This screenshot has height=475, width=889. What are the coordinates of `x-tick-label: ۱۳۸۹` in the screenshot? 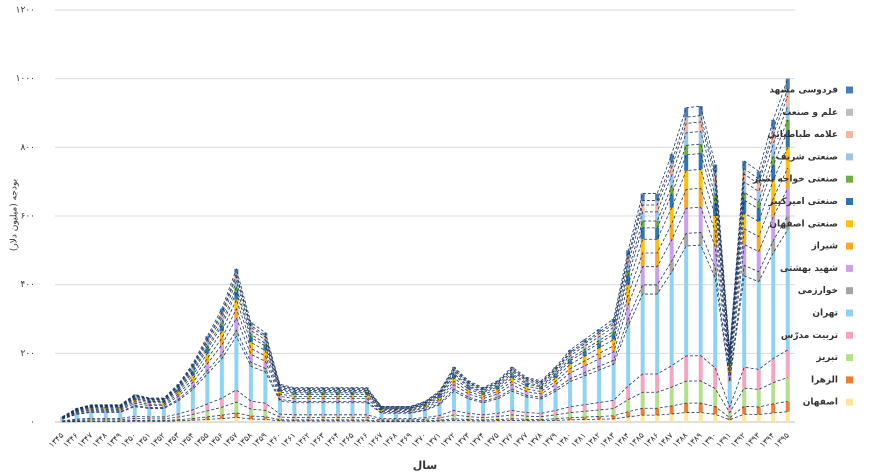 It's located at (694, 440).